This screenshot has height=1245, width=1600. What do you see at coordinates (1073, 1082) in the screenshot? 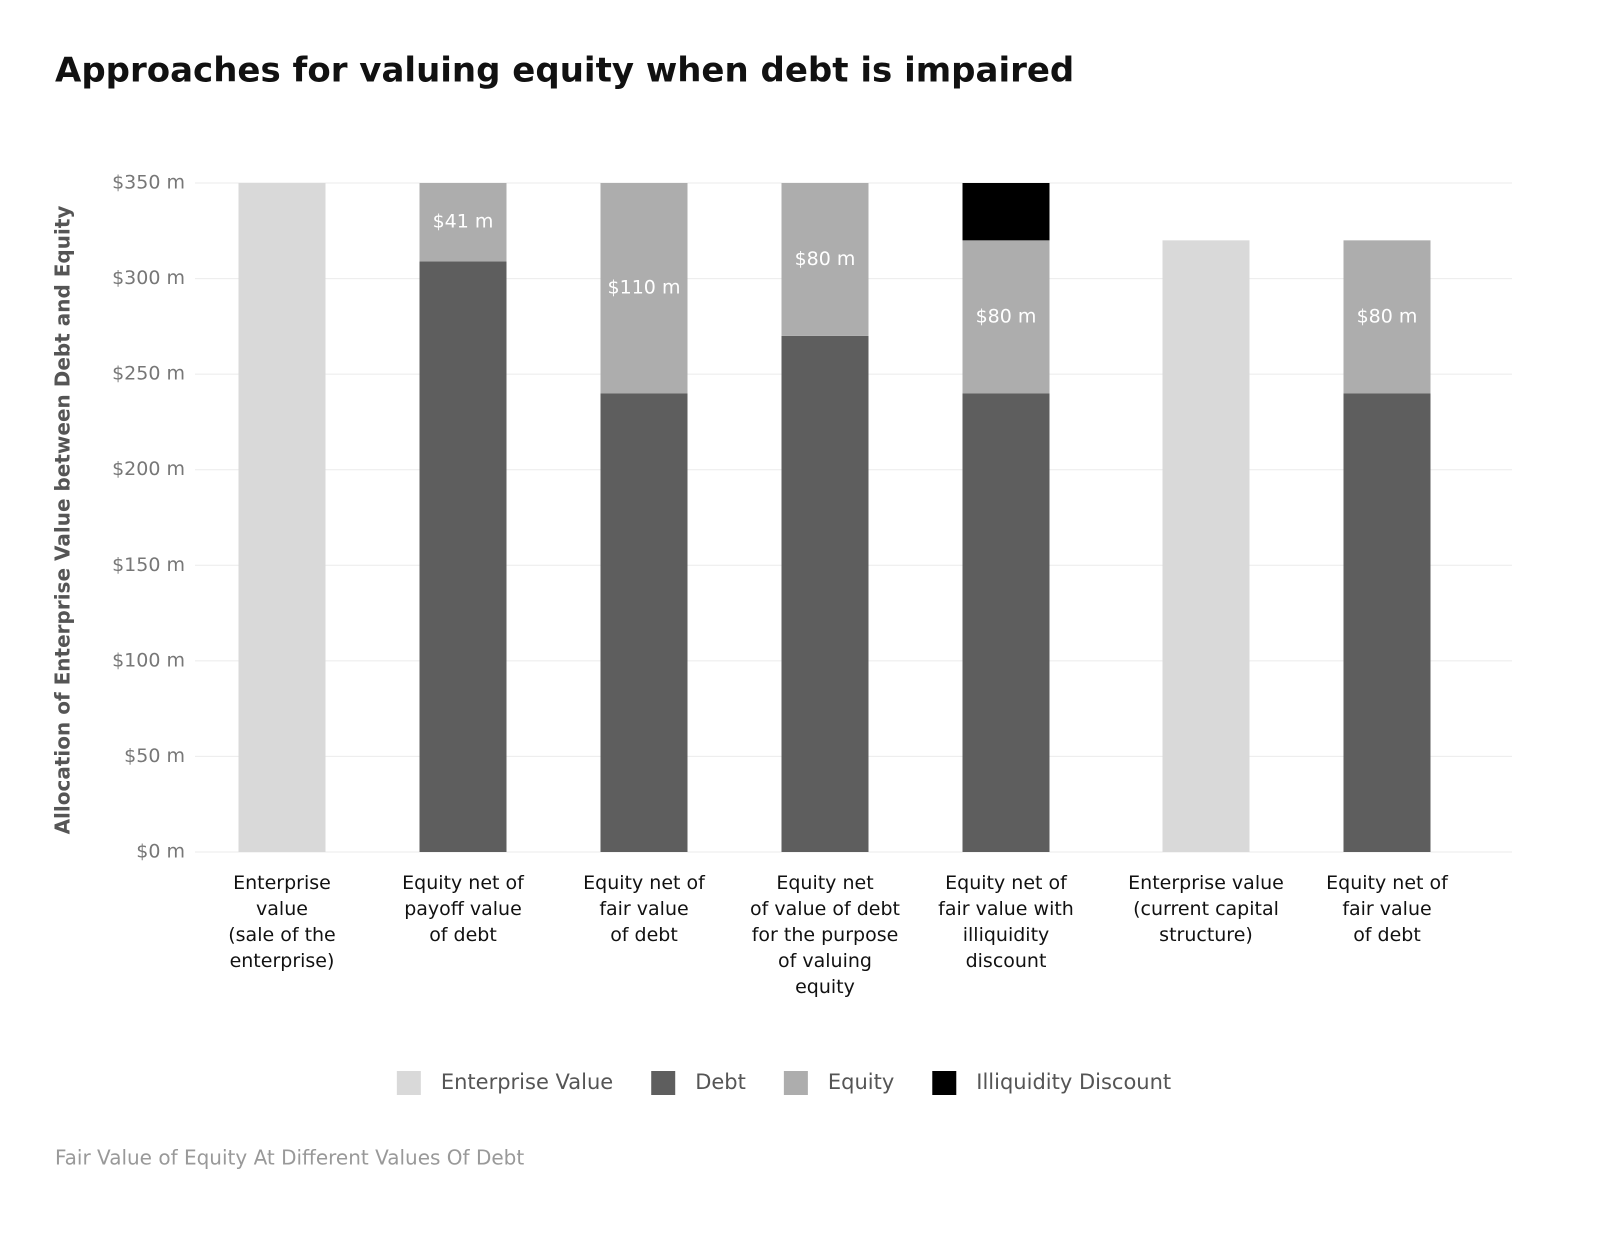
I see `legend-label: Illiquidity Discount` at bounding box center [1073, 1082].